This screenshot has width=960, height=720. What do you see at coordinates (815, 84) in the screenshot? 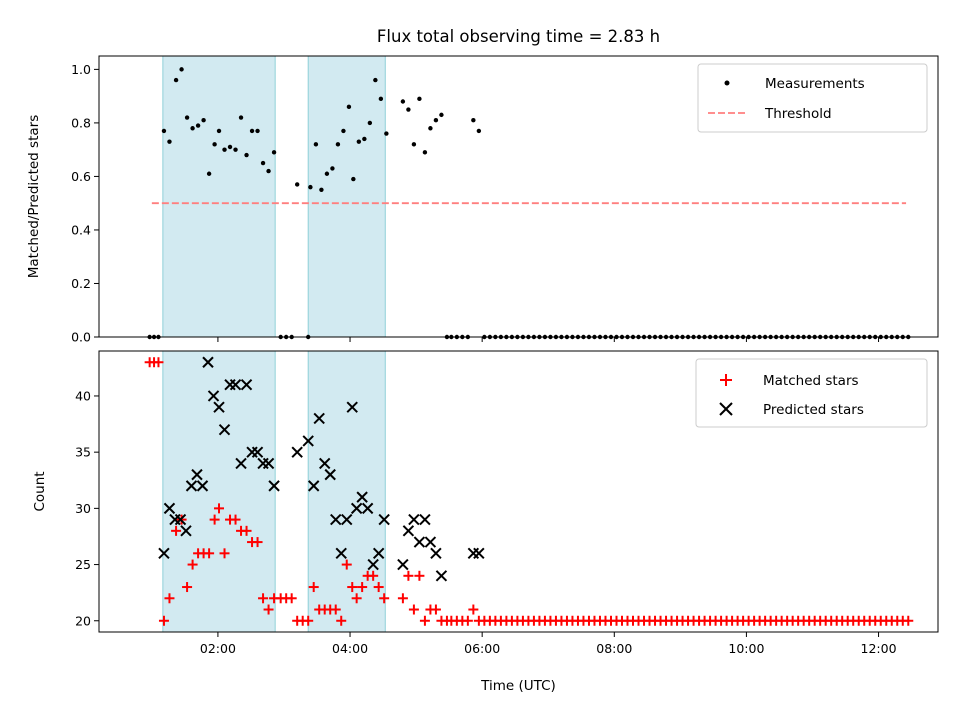
I see `legend-measurements-label: Measurements` at bounding box center [815, 84].